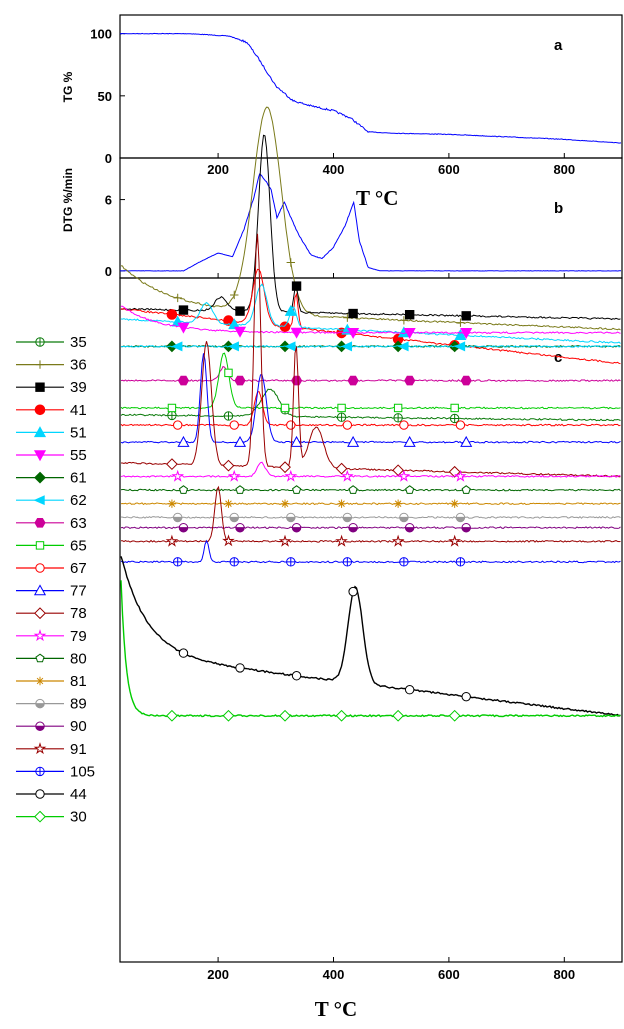 This screenshot has width=624, height=1029. I want to click on legend-label: 81, so click(78, 681).